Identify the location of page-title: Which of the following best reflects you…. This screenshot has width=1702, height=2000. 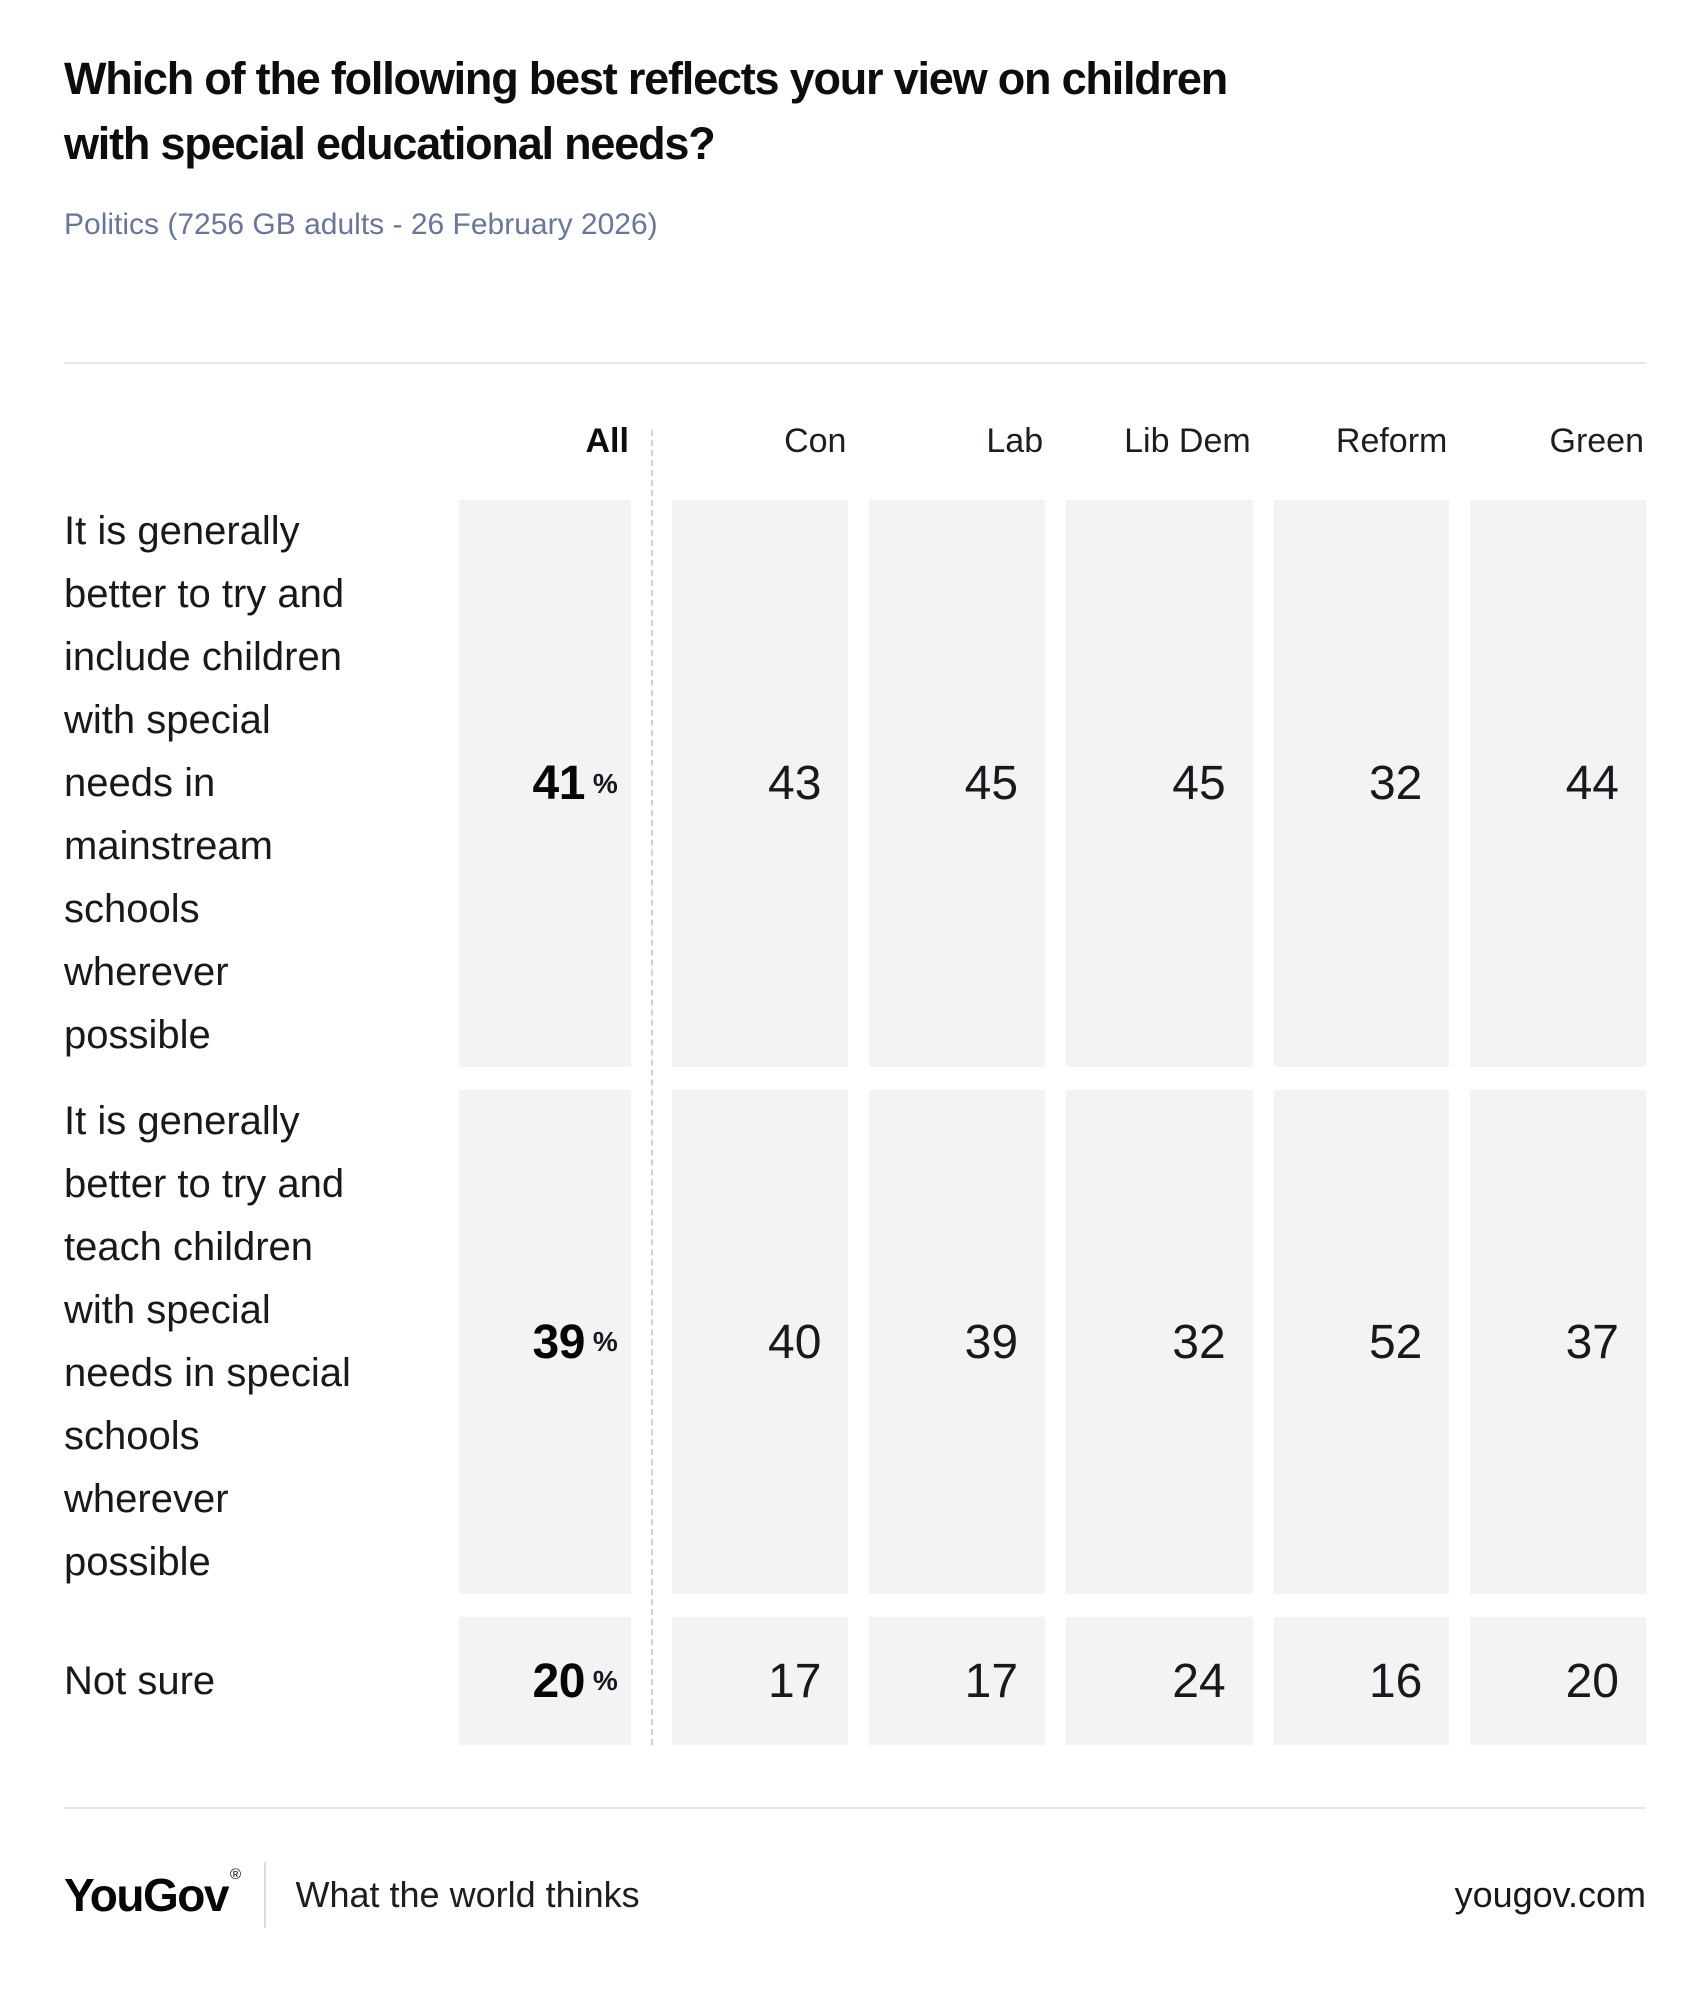
(646, 111).